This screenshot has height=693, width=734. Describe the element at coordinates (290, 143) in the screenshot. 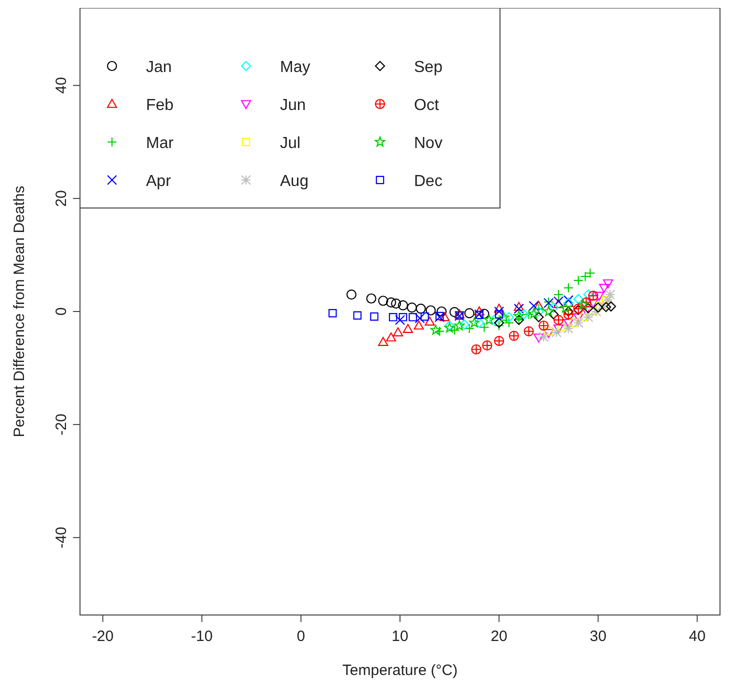

I see `legend-label: Jul` at that location.